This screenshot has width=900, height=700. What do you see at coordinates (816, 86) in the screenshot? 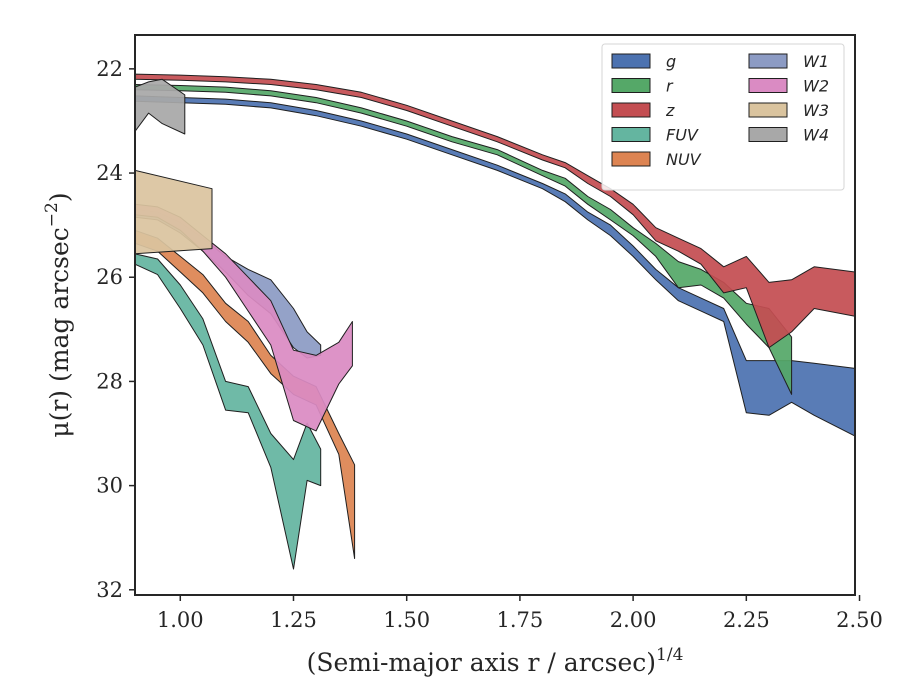
I see `legend-label-w2: W2` at bounding box center [816, 86].